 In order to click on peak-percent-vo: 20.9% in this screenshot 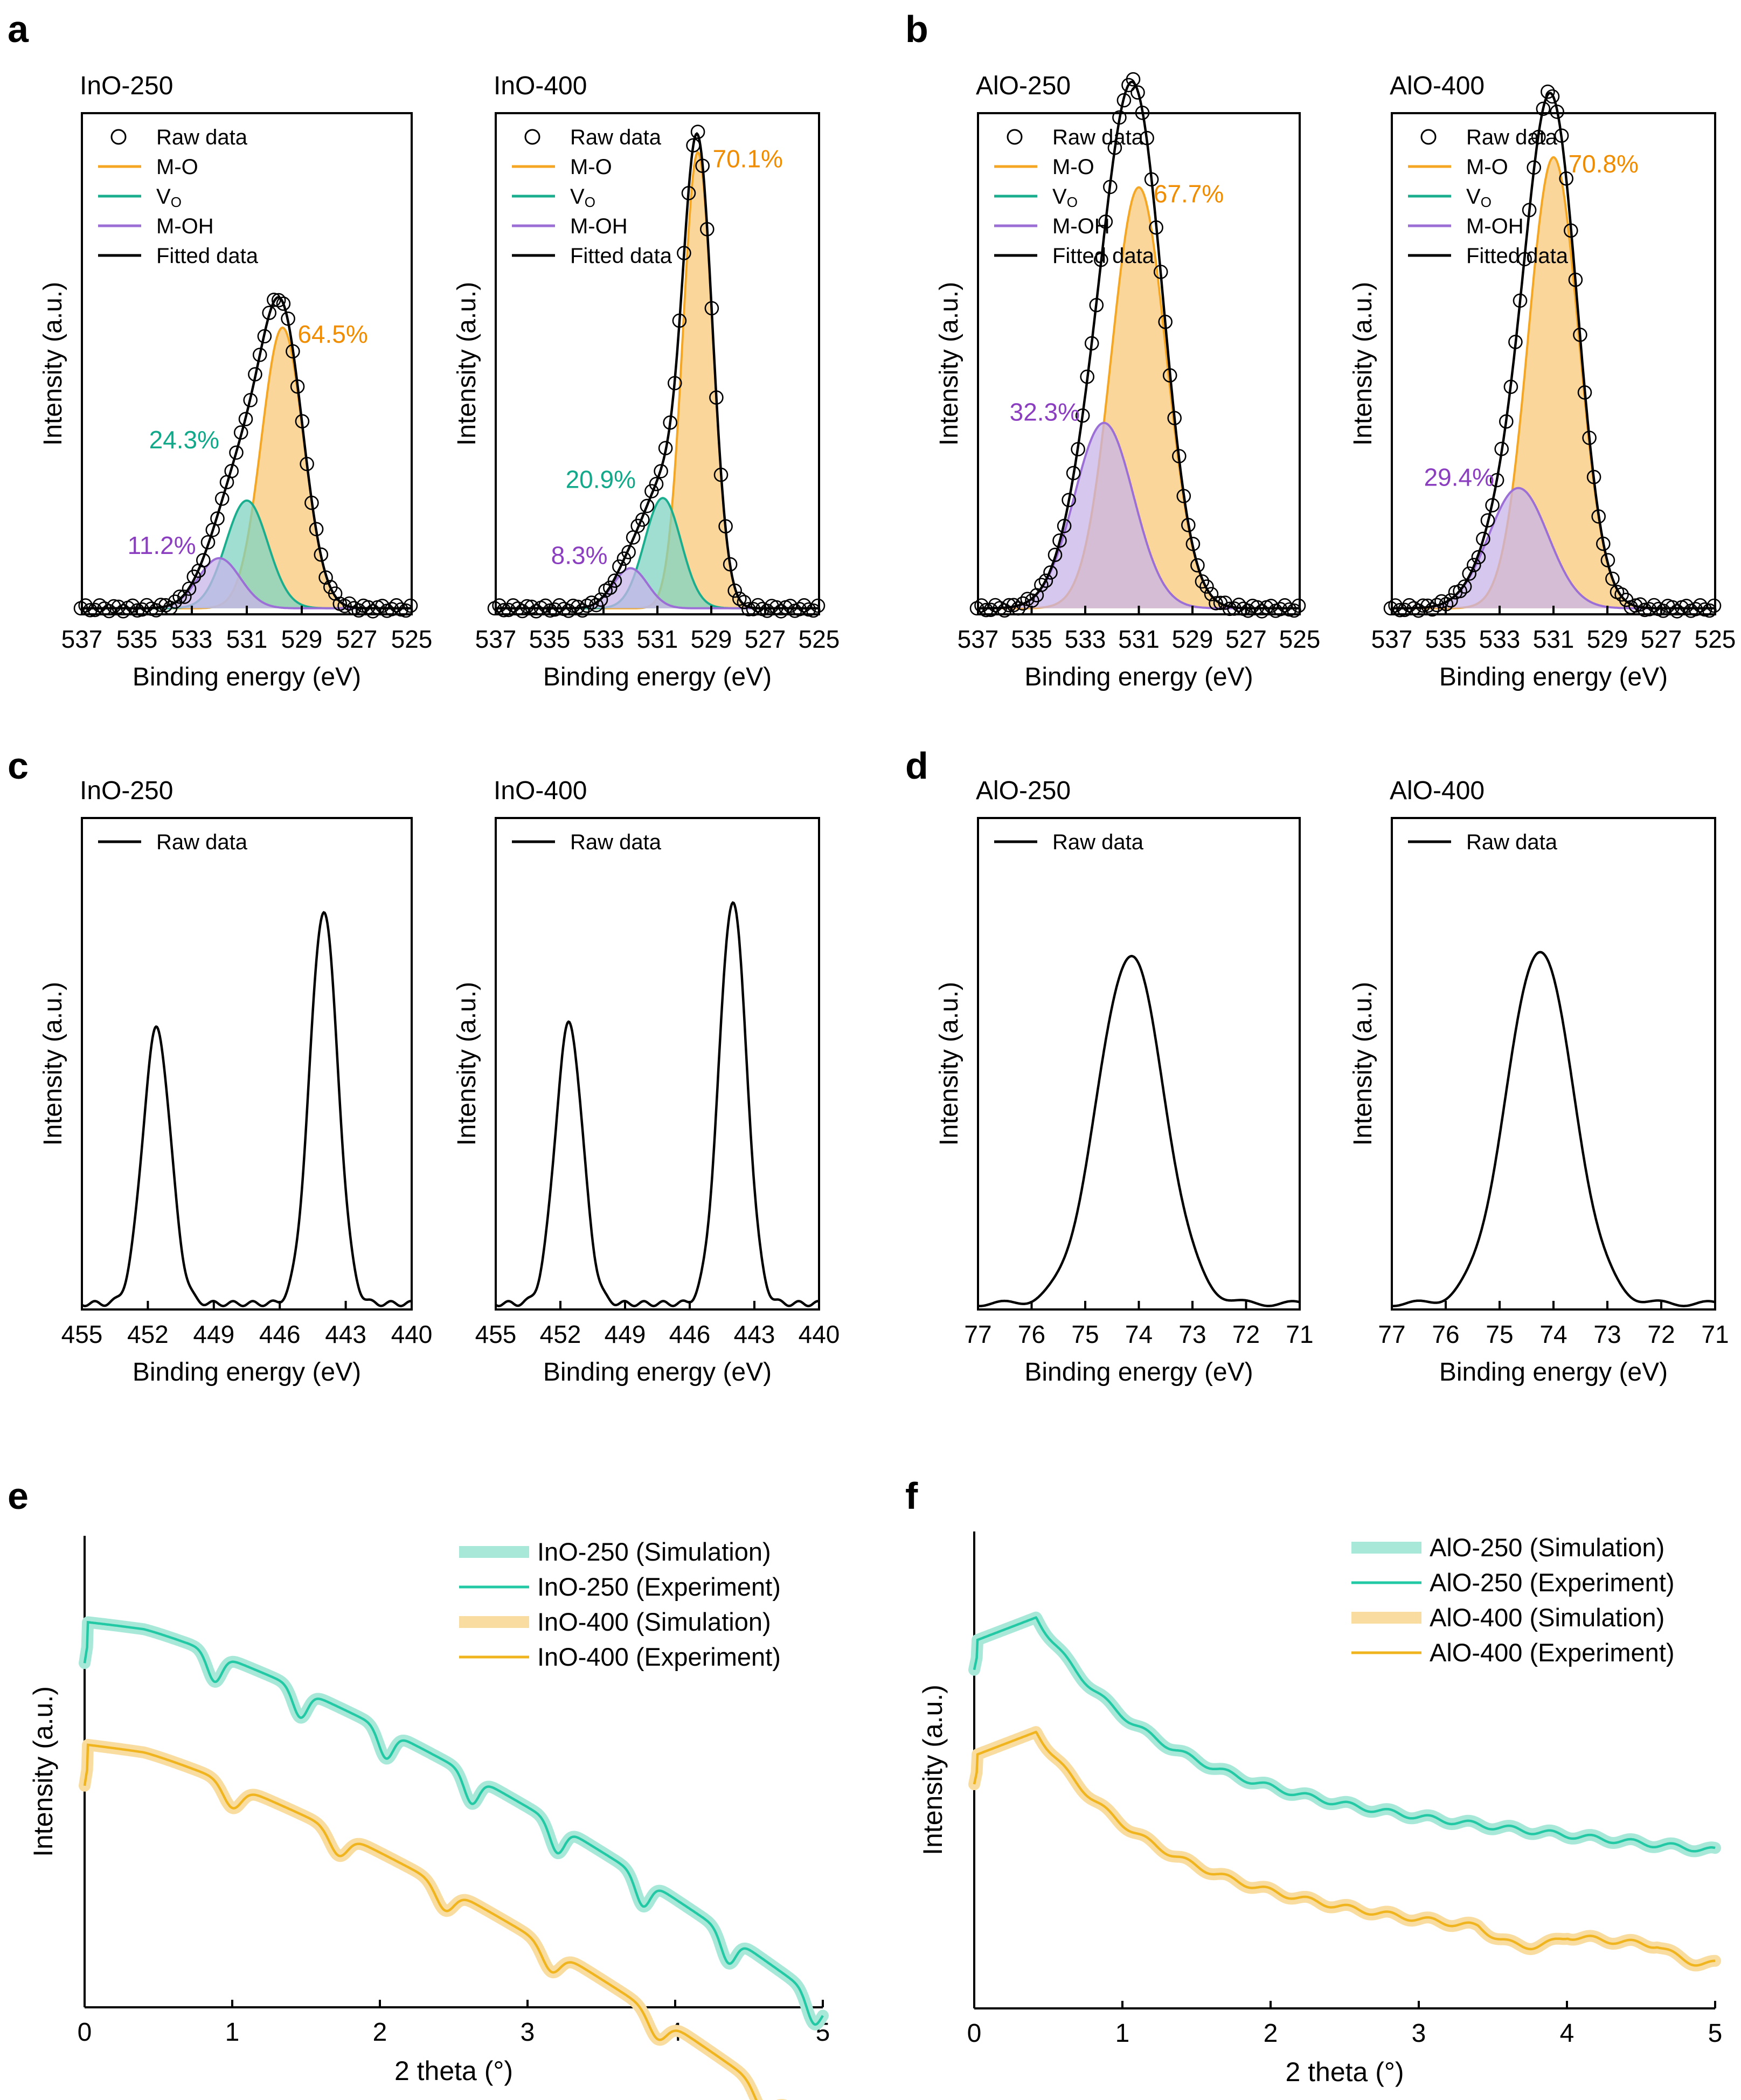, I will do `click(601, 480)`.